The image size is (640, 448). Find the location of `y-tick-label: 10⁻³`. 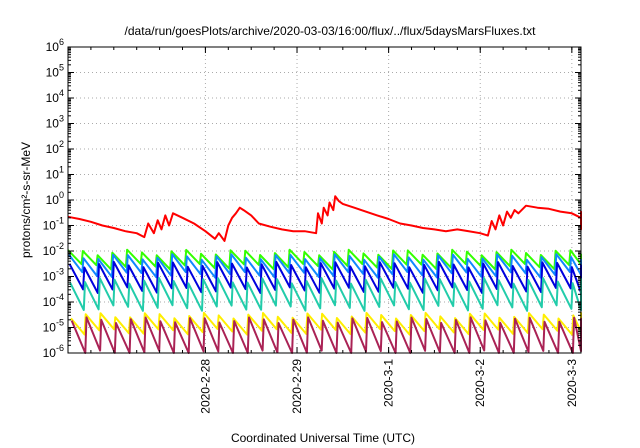

y-tick-label: 10⁻³ is located at coordinates (53, 275).